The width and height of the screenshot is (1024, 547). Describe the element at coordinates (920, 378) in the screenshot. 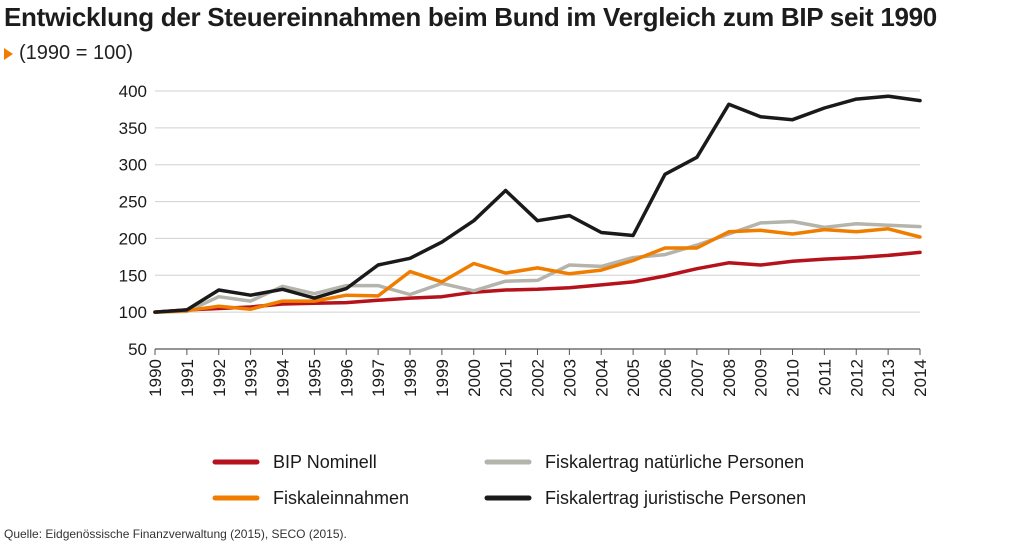

I see `x-tick-label: 2014` at that location.